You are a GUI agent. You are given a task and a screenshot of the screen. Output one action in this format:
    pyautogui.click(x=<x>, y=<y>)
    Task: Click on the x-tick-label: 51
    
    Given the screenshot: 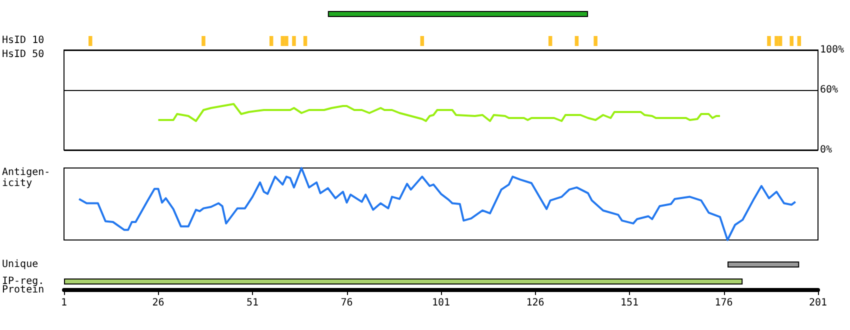 What is the action you would take?
    pyautogui.click(x=252, y=303)
    